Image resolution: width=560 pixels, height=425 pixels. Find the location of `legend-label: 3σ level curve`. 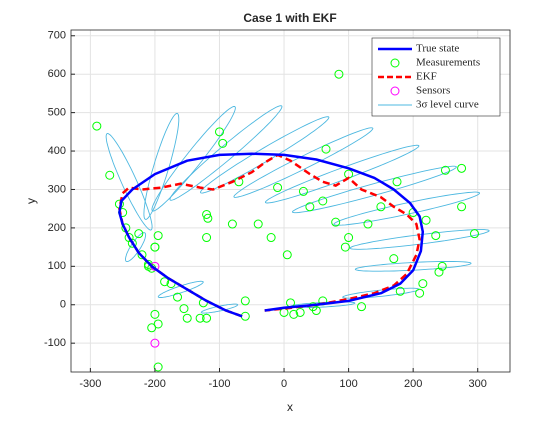

legend-label: 3σ level curve is located at coordinates (447, 105).